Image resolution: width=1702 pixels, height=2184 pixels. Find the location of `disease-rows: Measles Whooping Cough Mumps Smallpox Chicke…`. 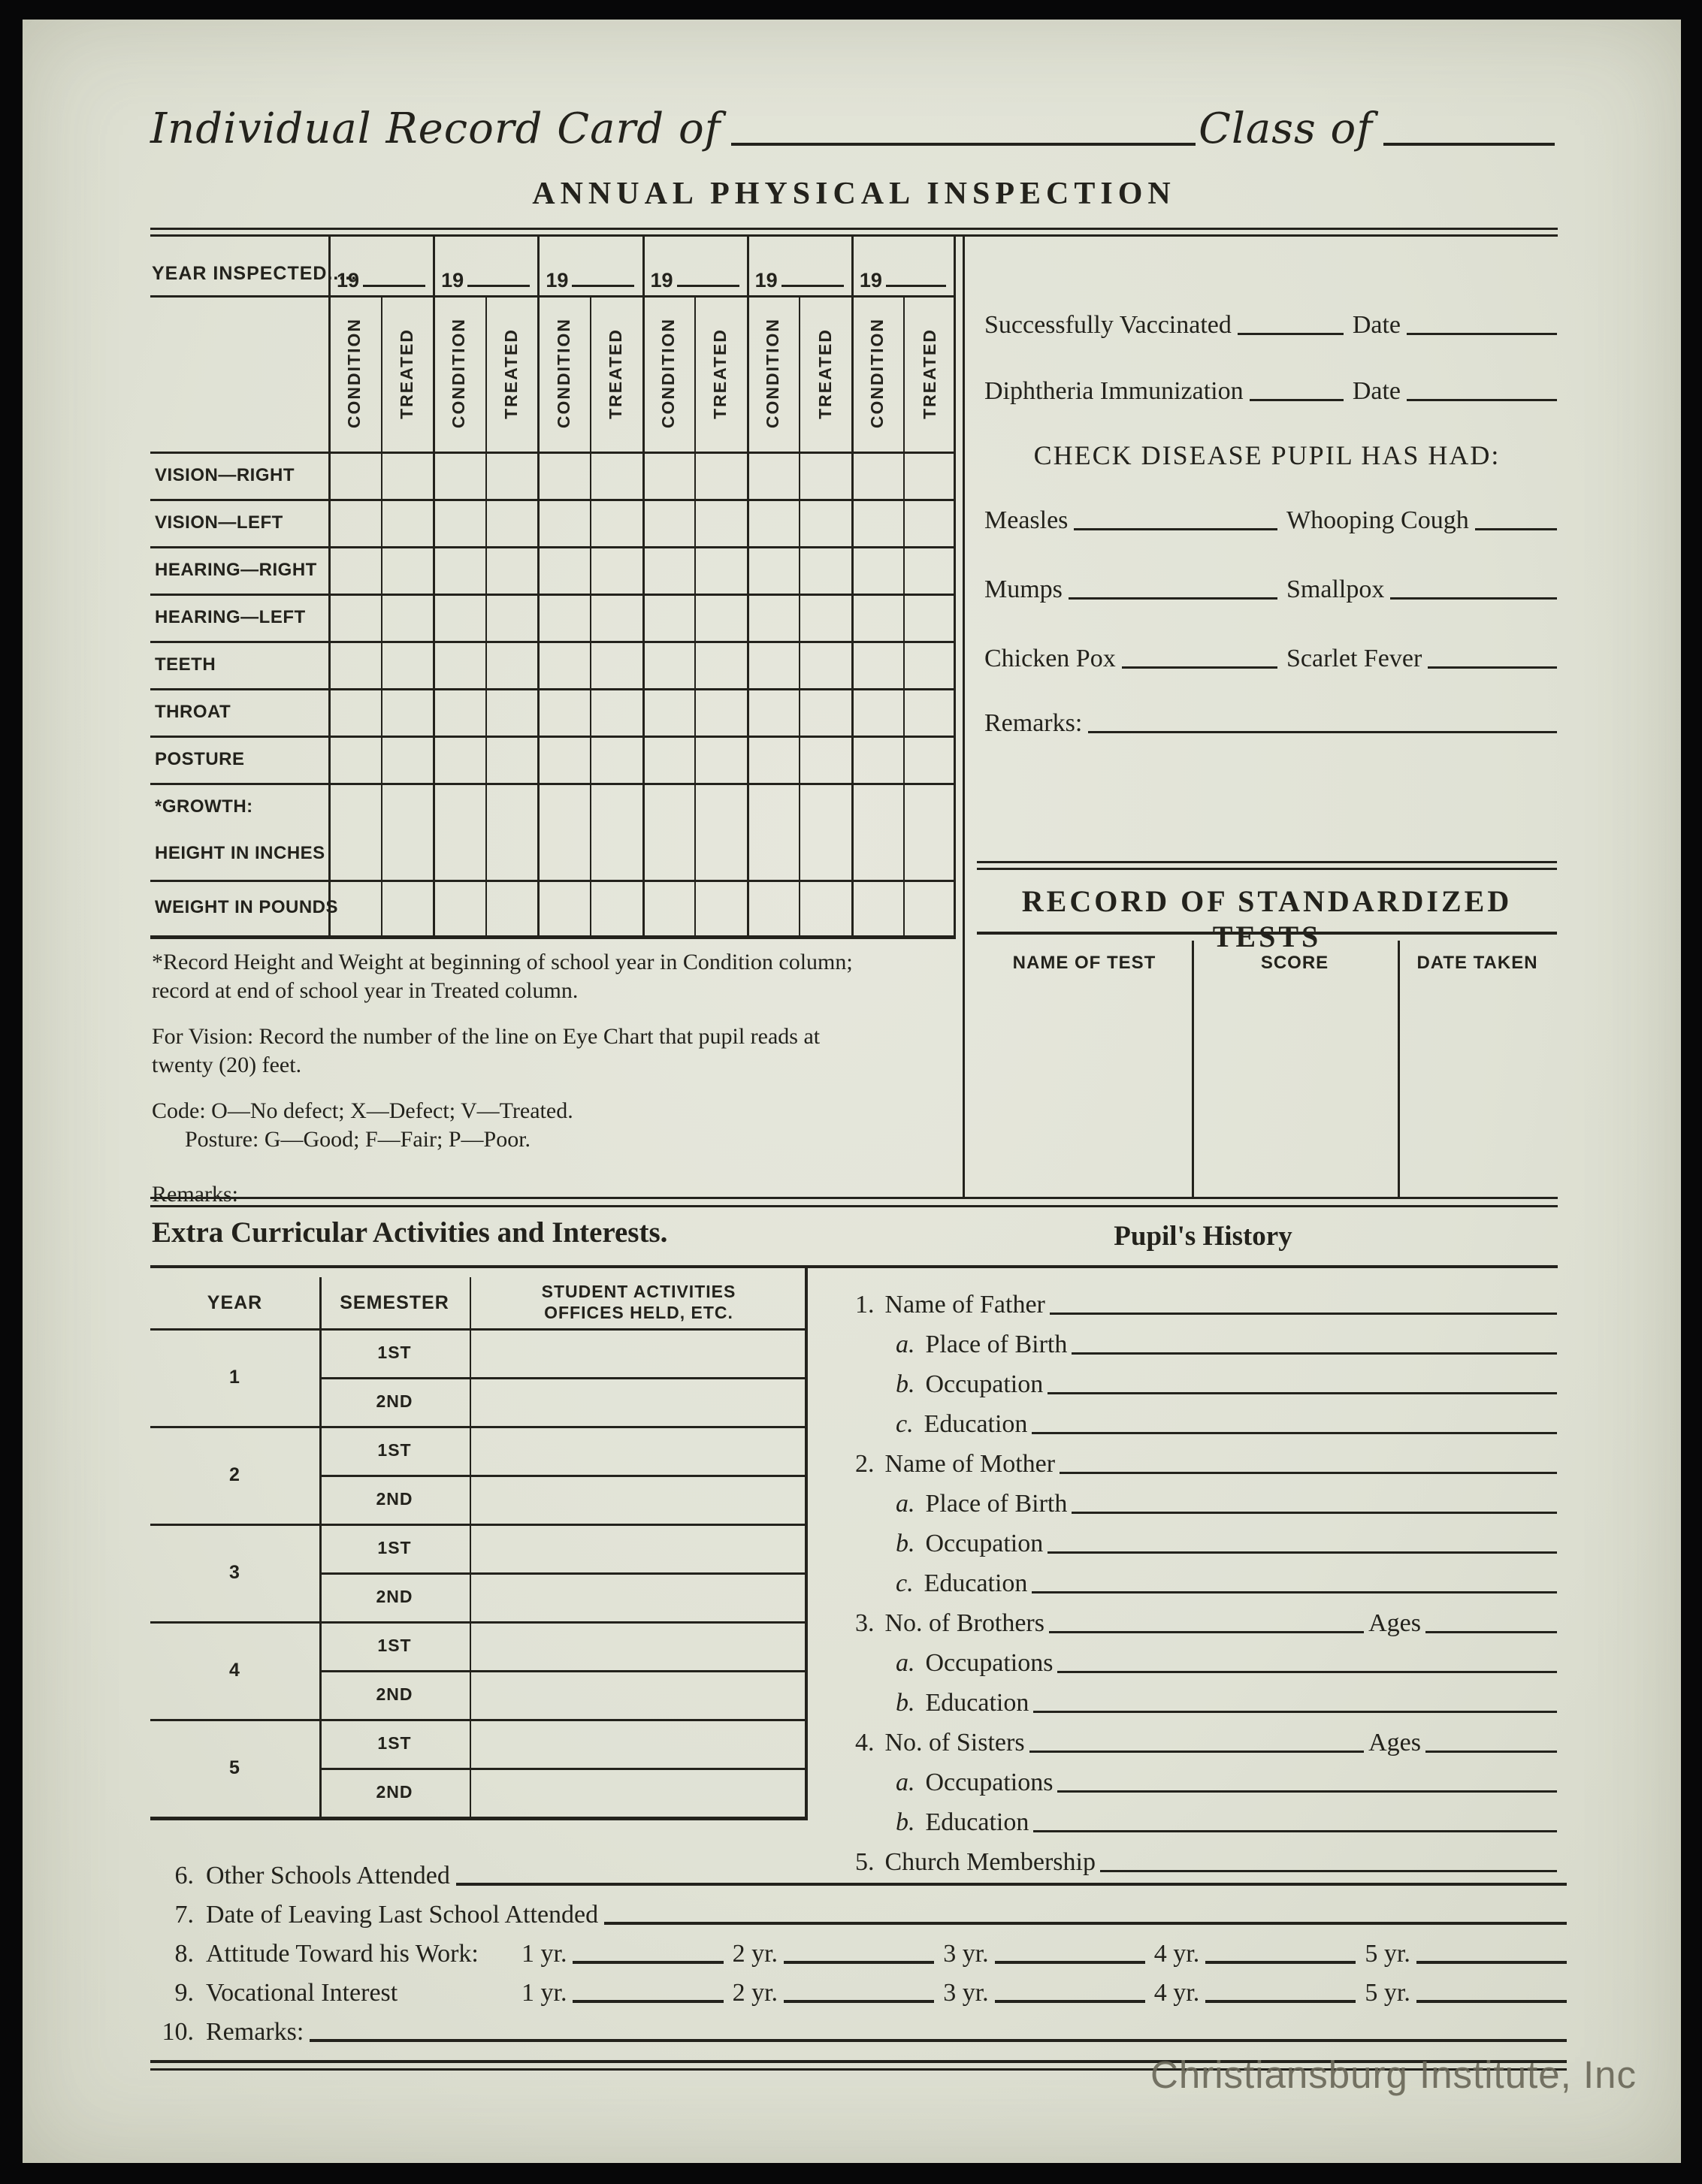

disease-rows: Measles Whooping Cough Mumps Smallpox Chicke… is located at coordinates (1270, 603).